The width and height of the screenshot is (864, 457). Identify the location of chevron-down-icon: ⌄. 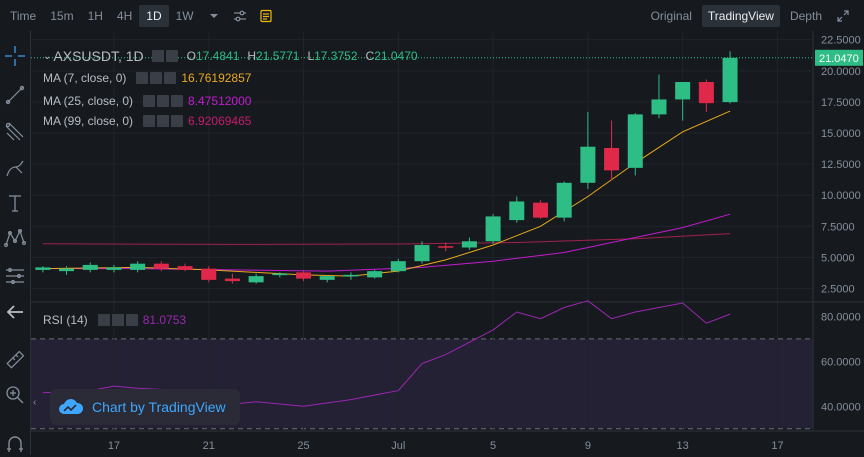
(47, 56).